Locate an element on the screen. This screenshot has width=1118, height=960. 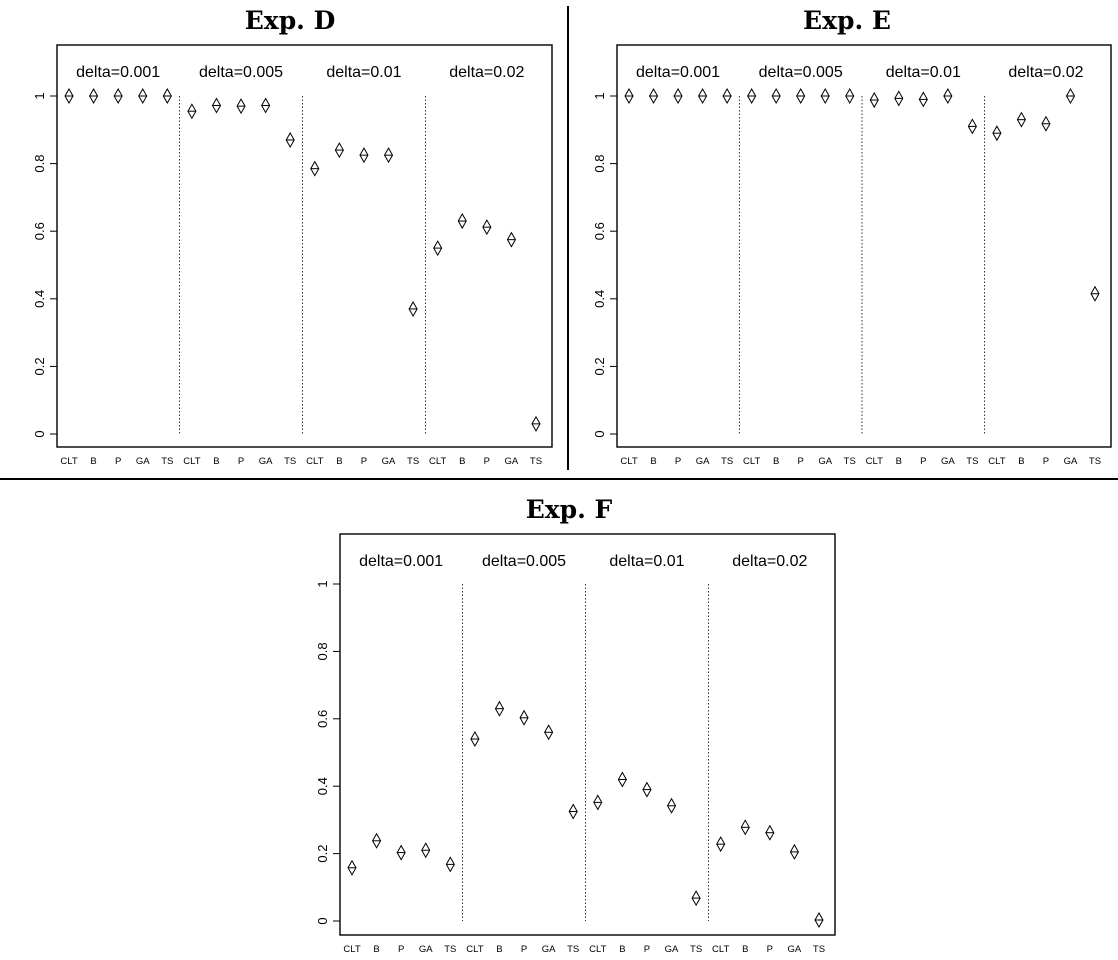
chart-title-exp-f: Exp. F is located at coordinates (569, 509).